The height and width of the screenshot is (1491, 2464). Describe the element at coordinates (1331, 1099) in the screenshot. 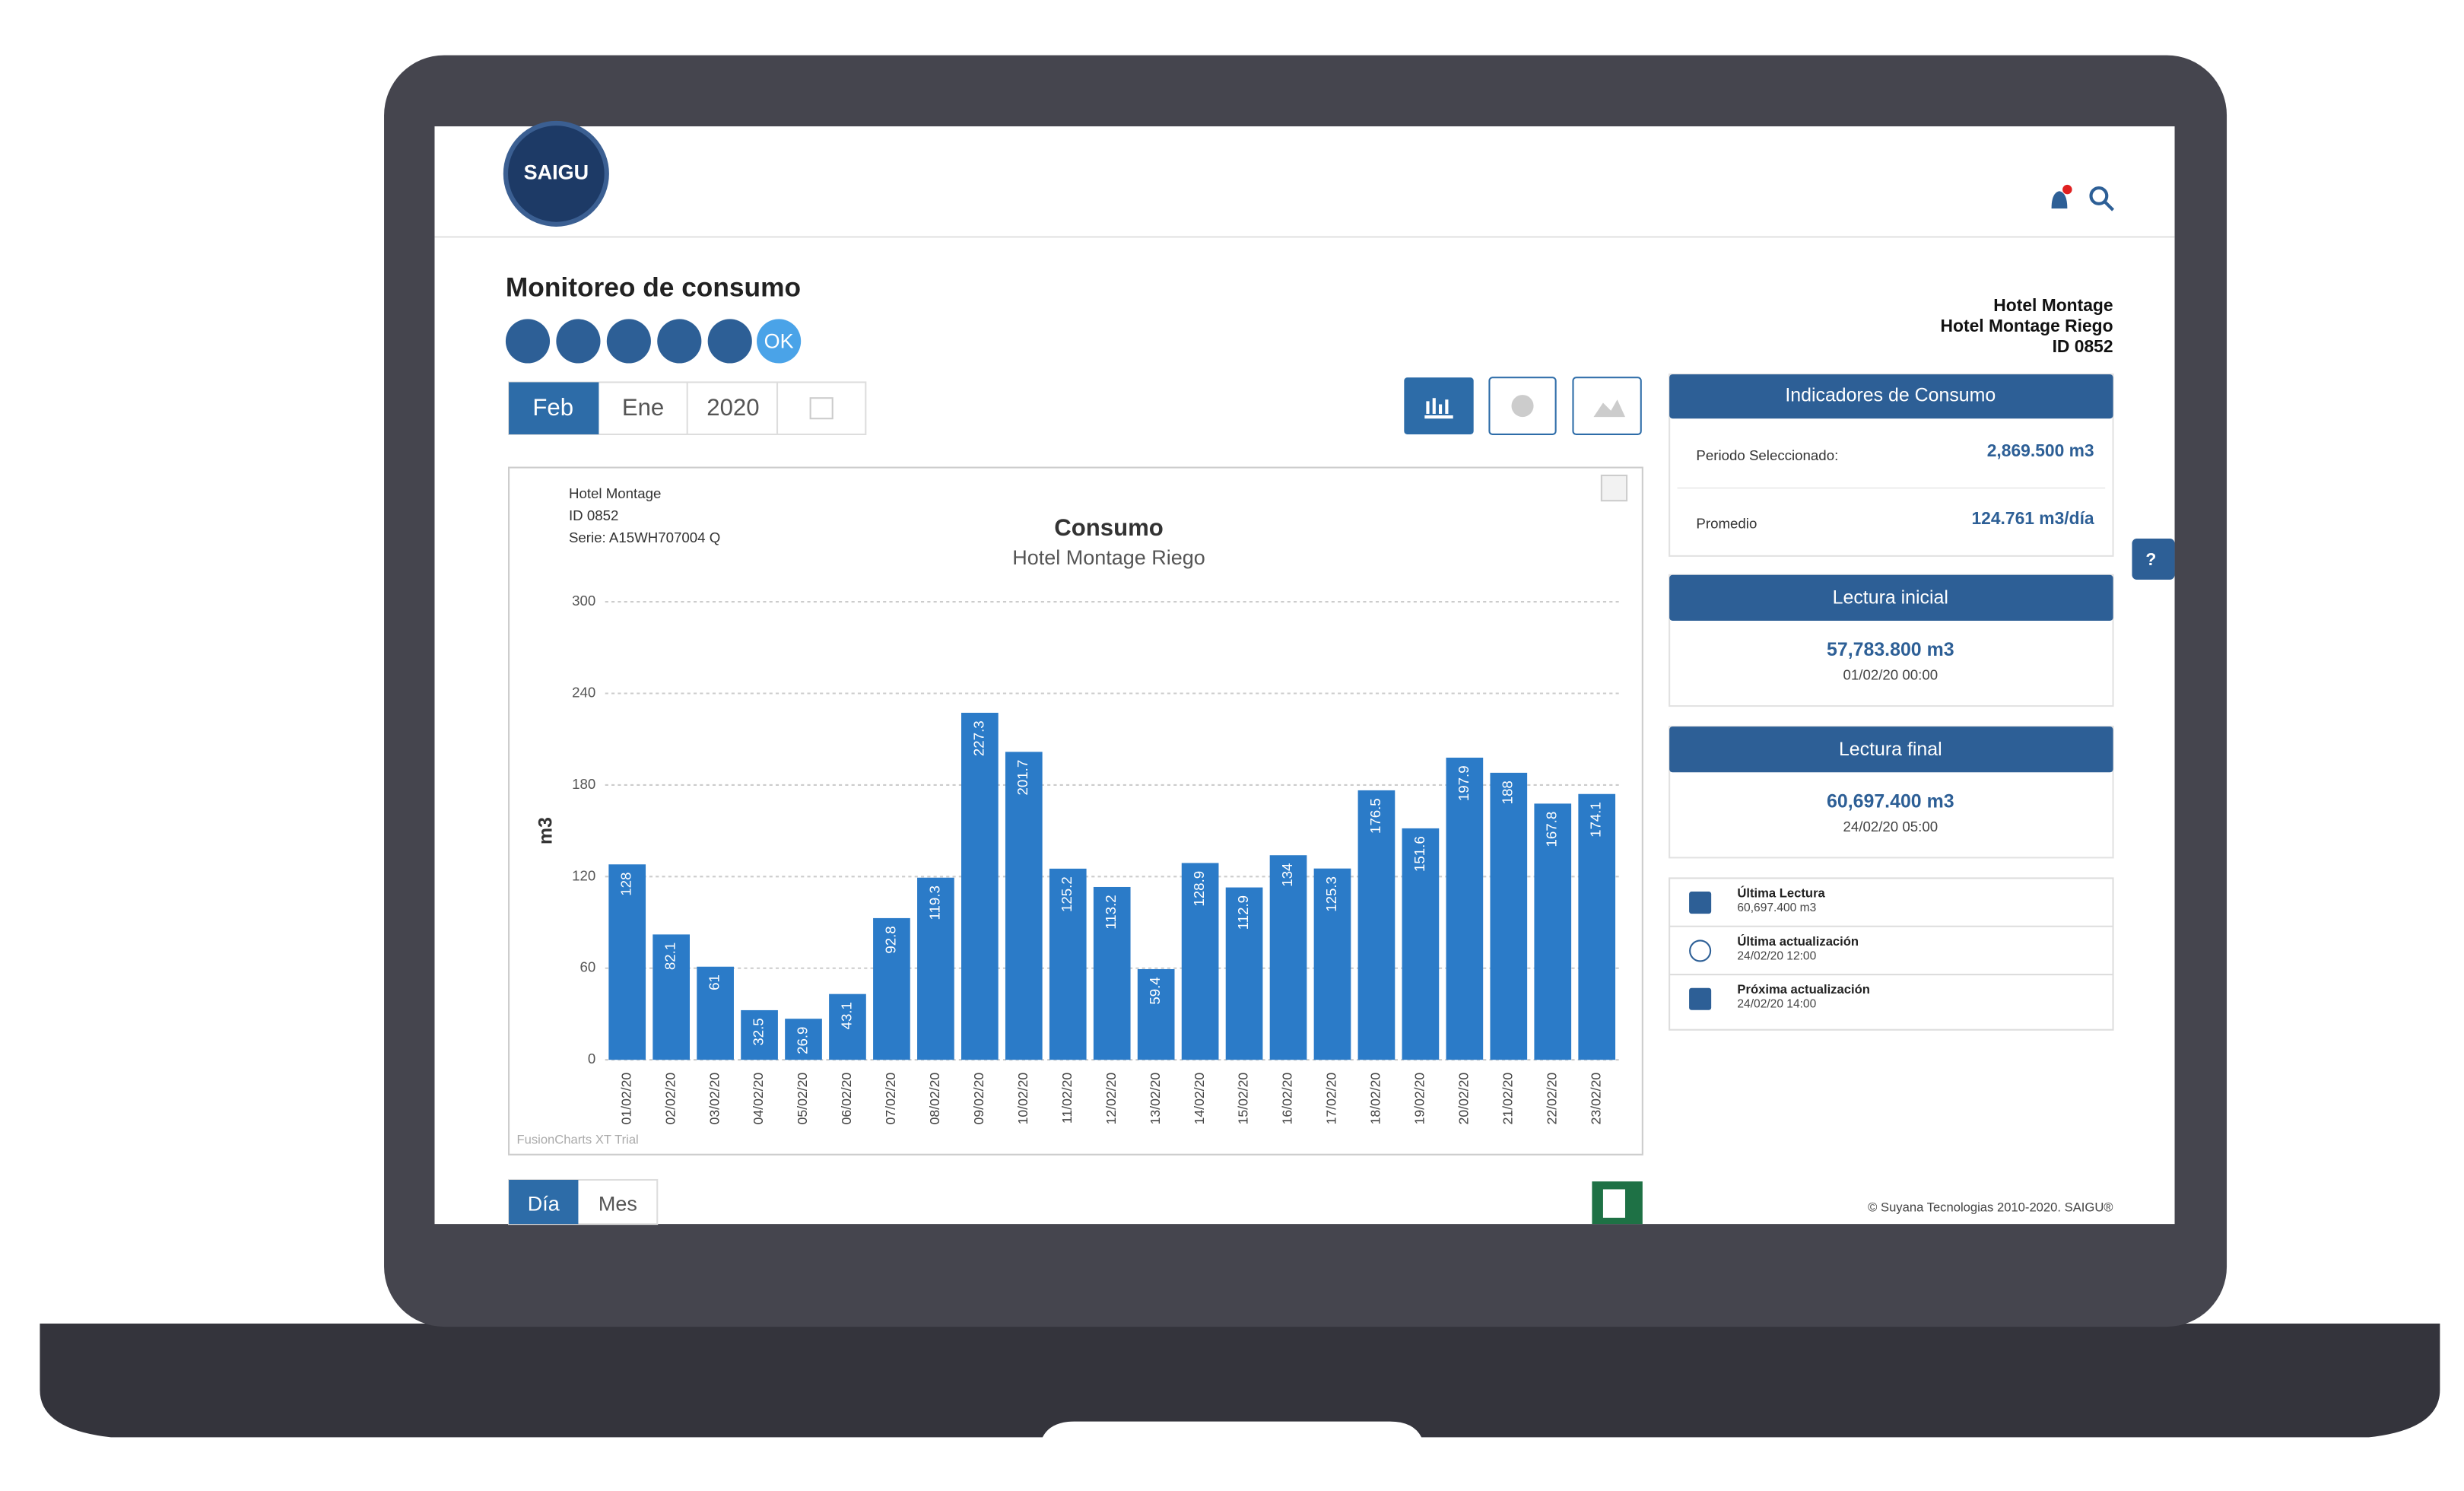

I see `x-tick-label: 17/02/20` at that location.